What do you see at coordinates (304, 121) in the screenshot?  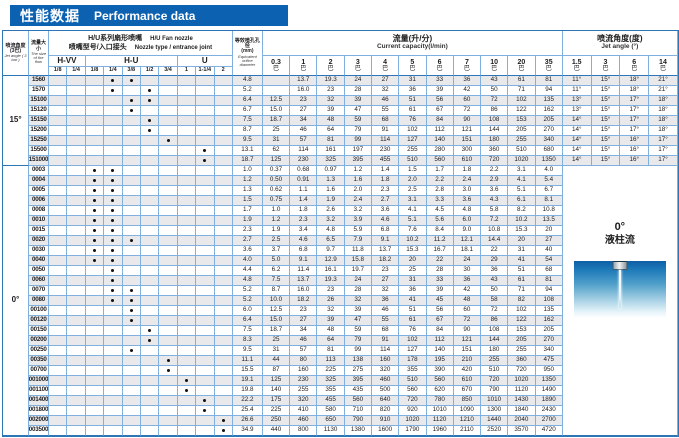 I see `capacity-cell: 34` at bounding box center [304, 121].